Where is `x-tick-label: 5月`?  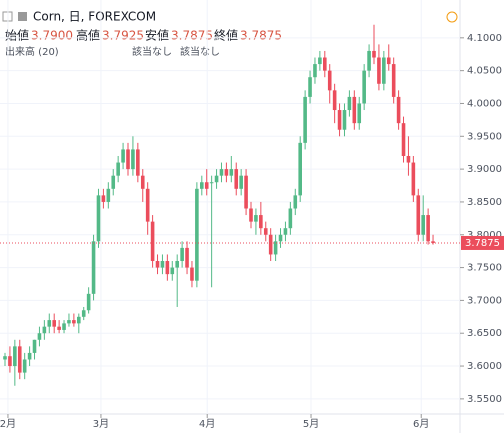
x-tick-label: 5月 is located at coordinates (311, 424).